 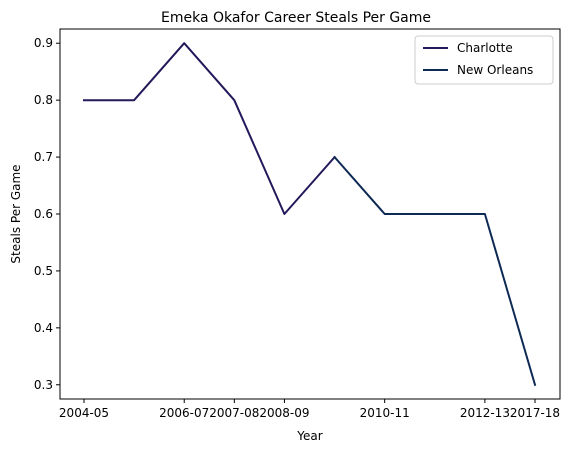 I want to click on y-tick-label: 0.5, so click(x=43, y=271).